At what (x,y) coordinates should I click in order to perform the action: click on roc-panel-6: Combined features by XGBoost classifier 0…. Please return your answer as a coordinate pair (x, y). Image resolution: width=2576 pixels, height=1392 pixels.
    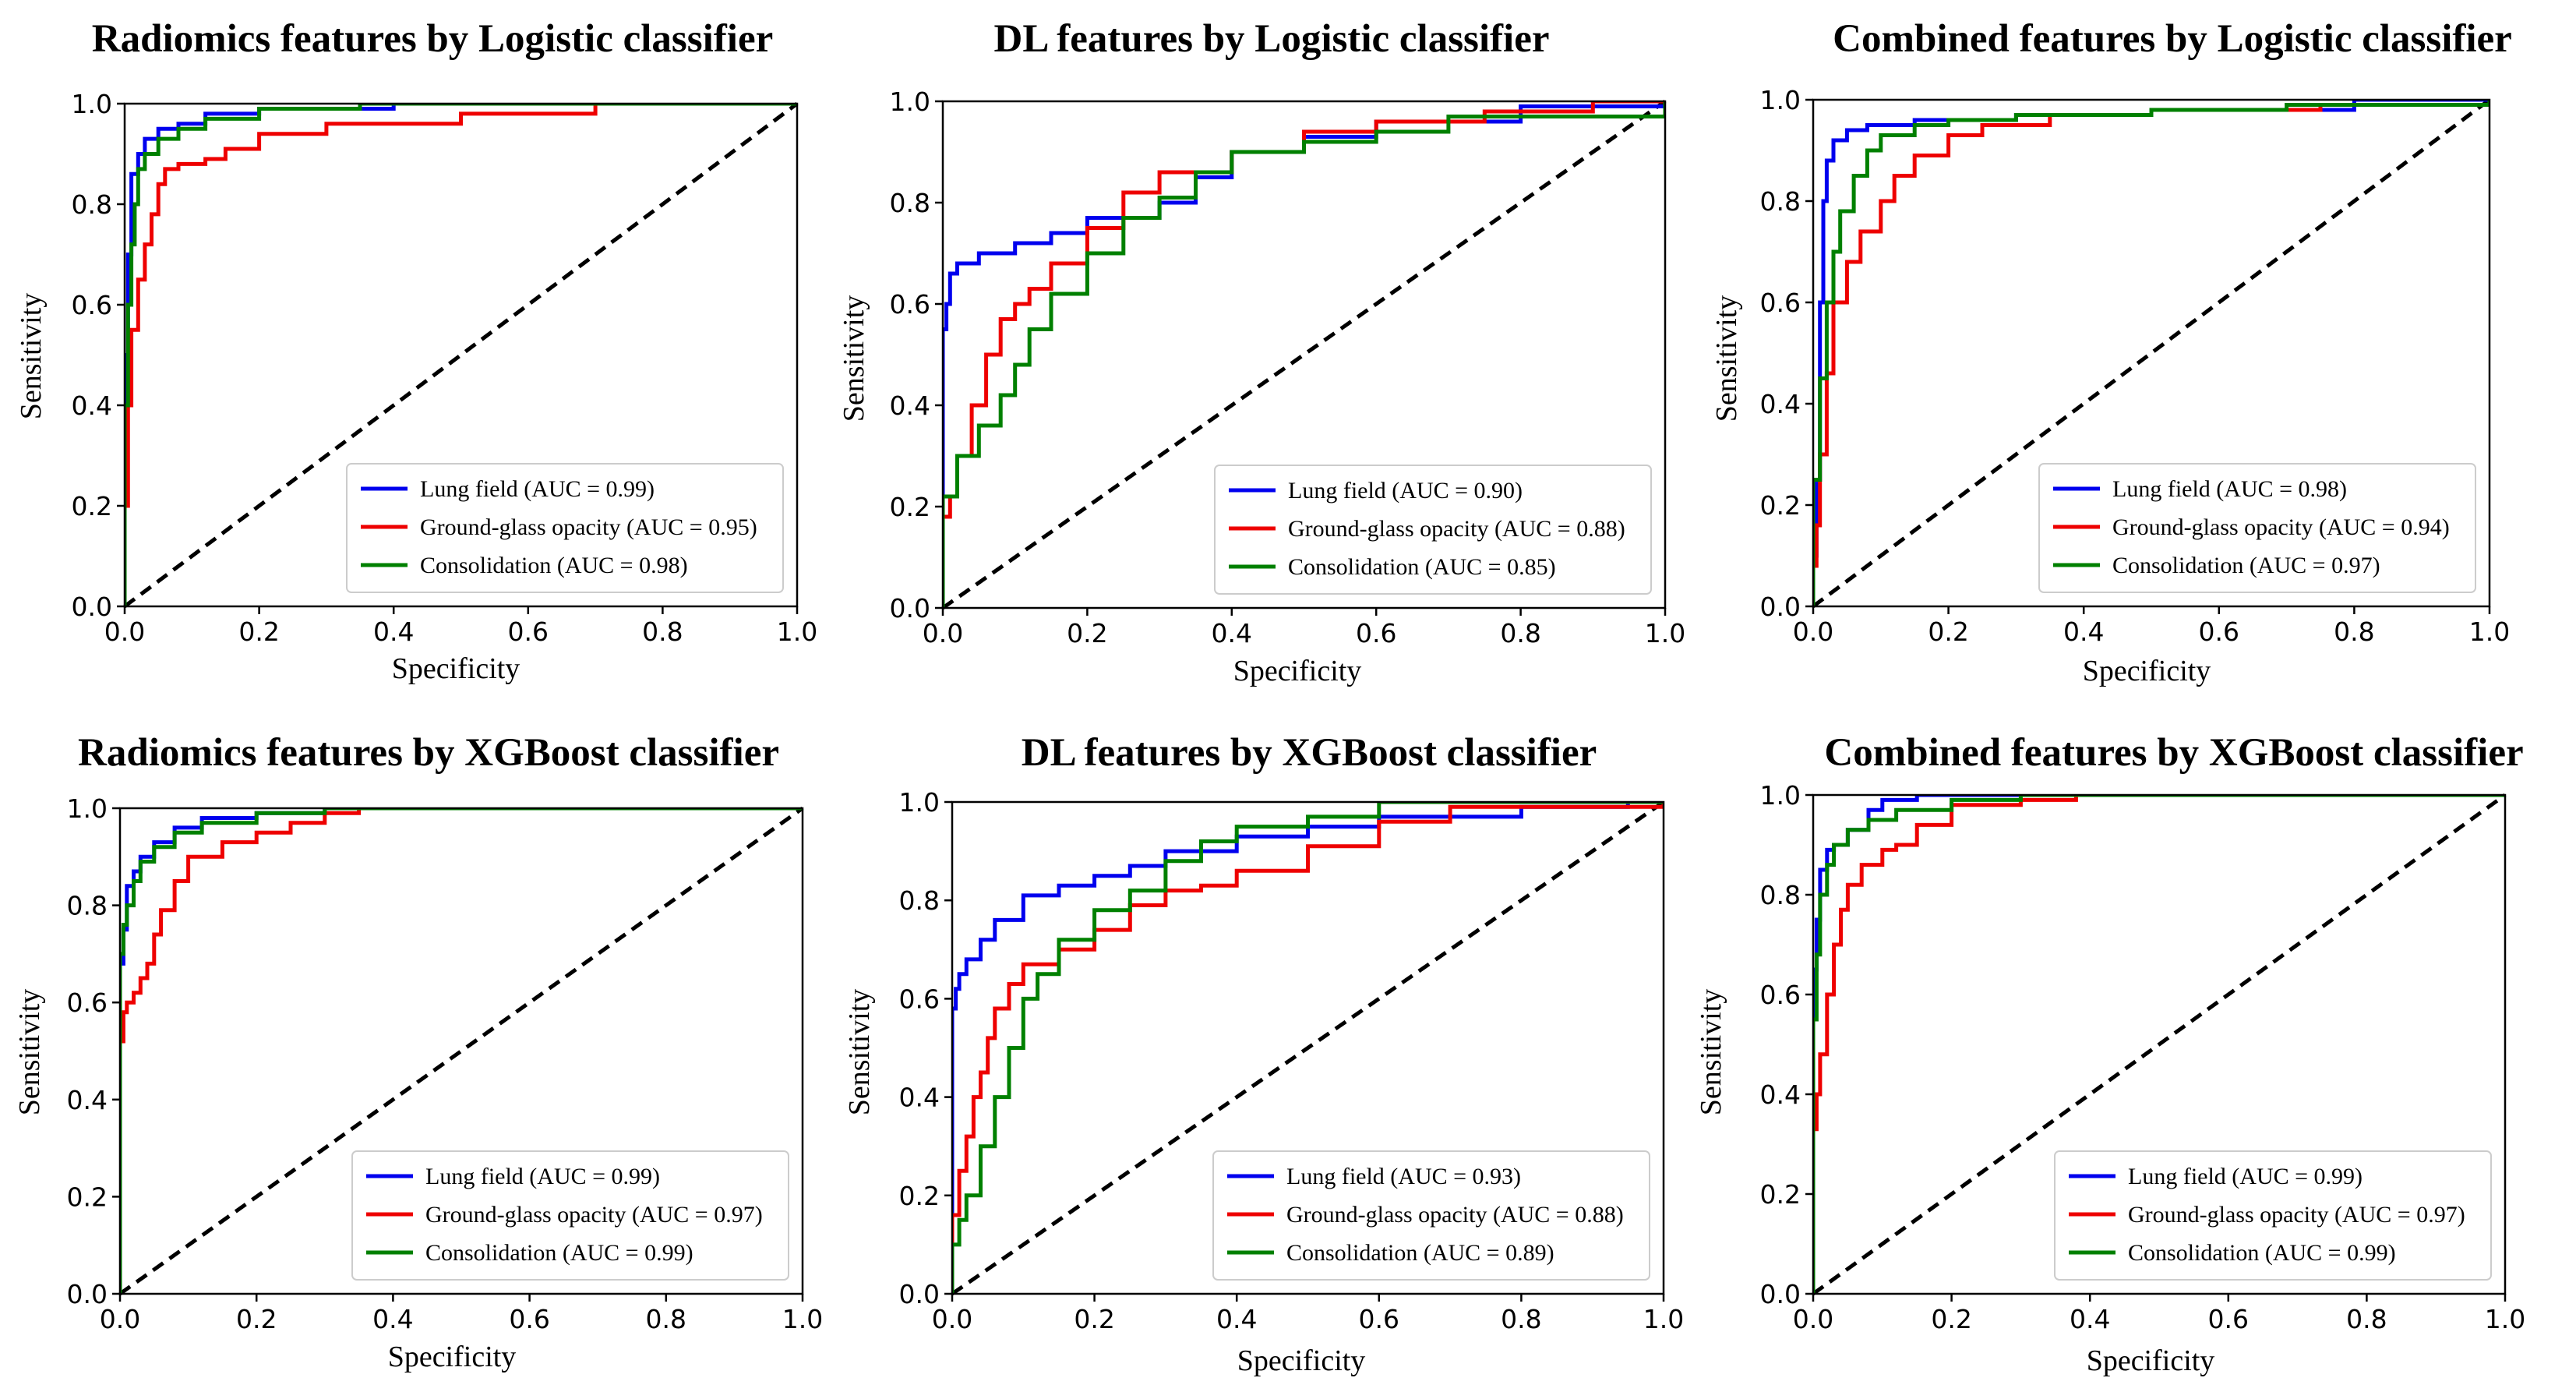
    Looking at the image, I should click on (2110, 1054).